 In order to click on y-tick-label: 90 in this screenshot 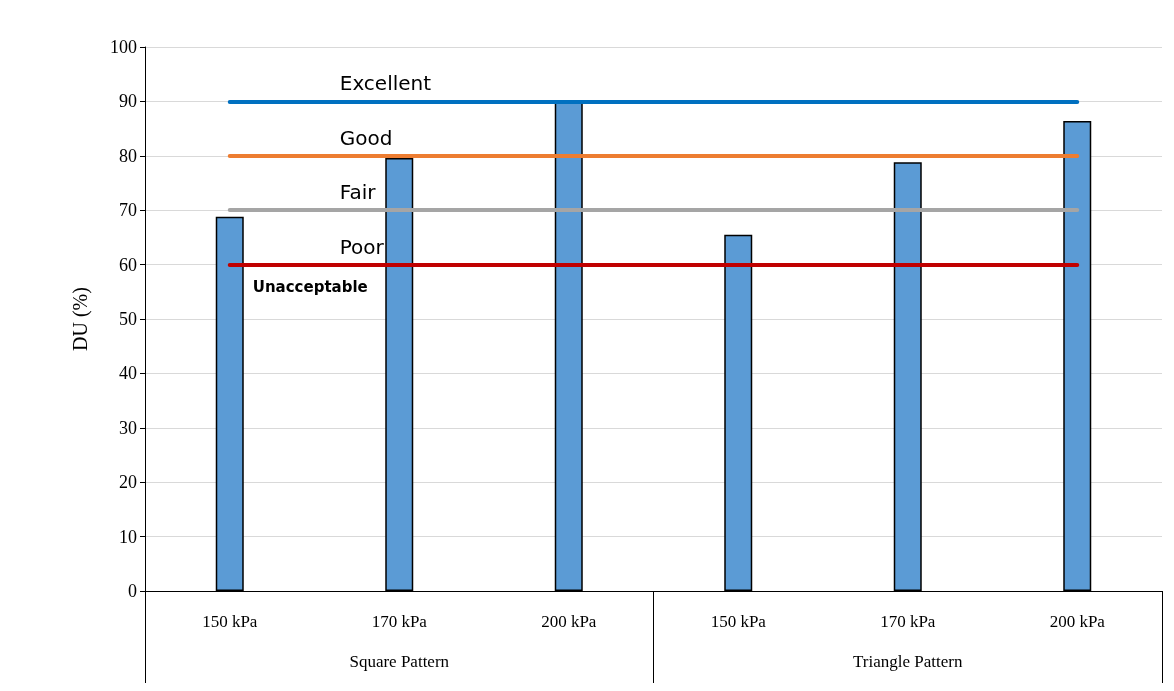, I will do `click(128, 101)`.